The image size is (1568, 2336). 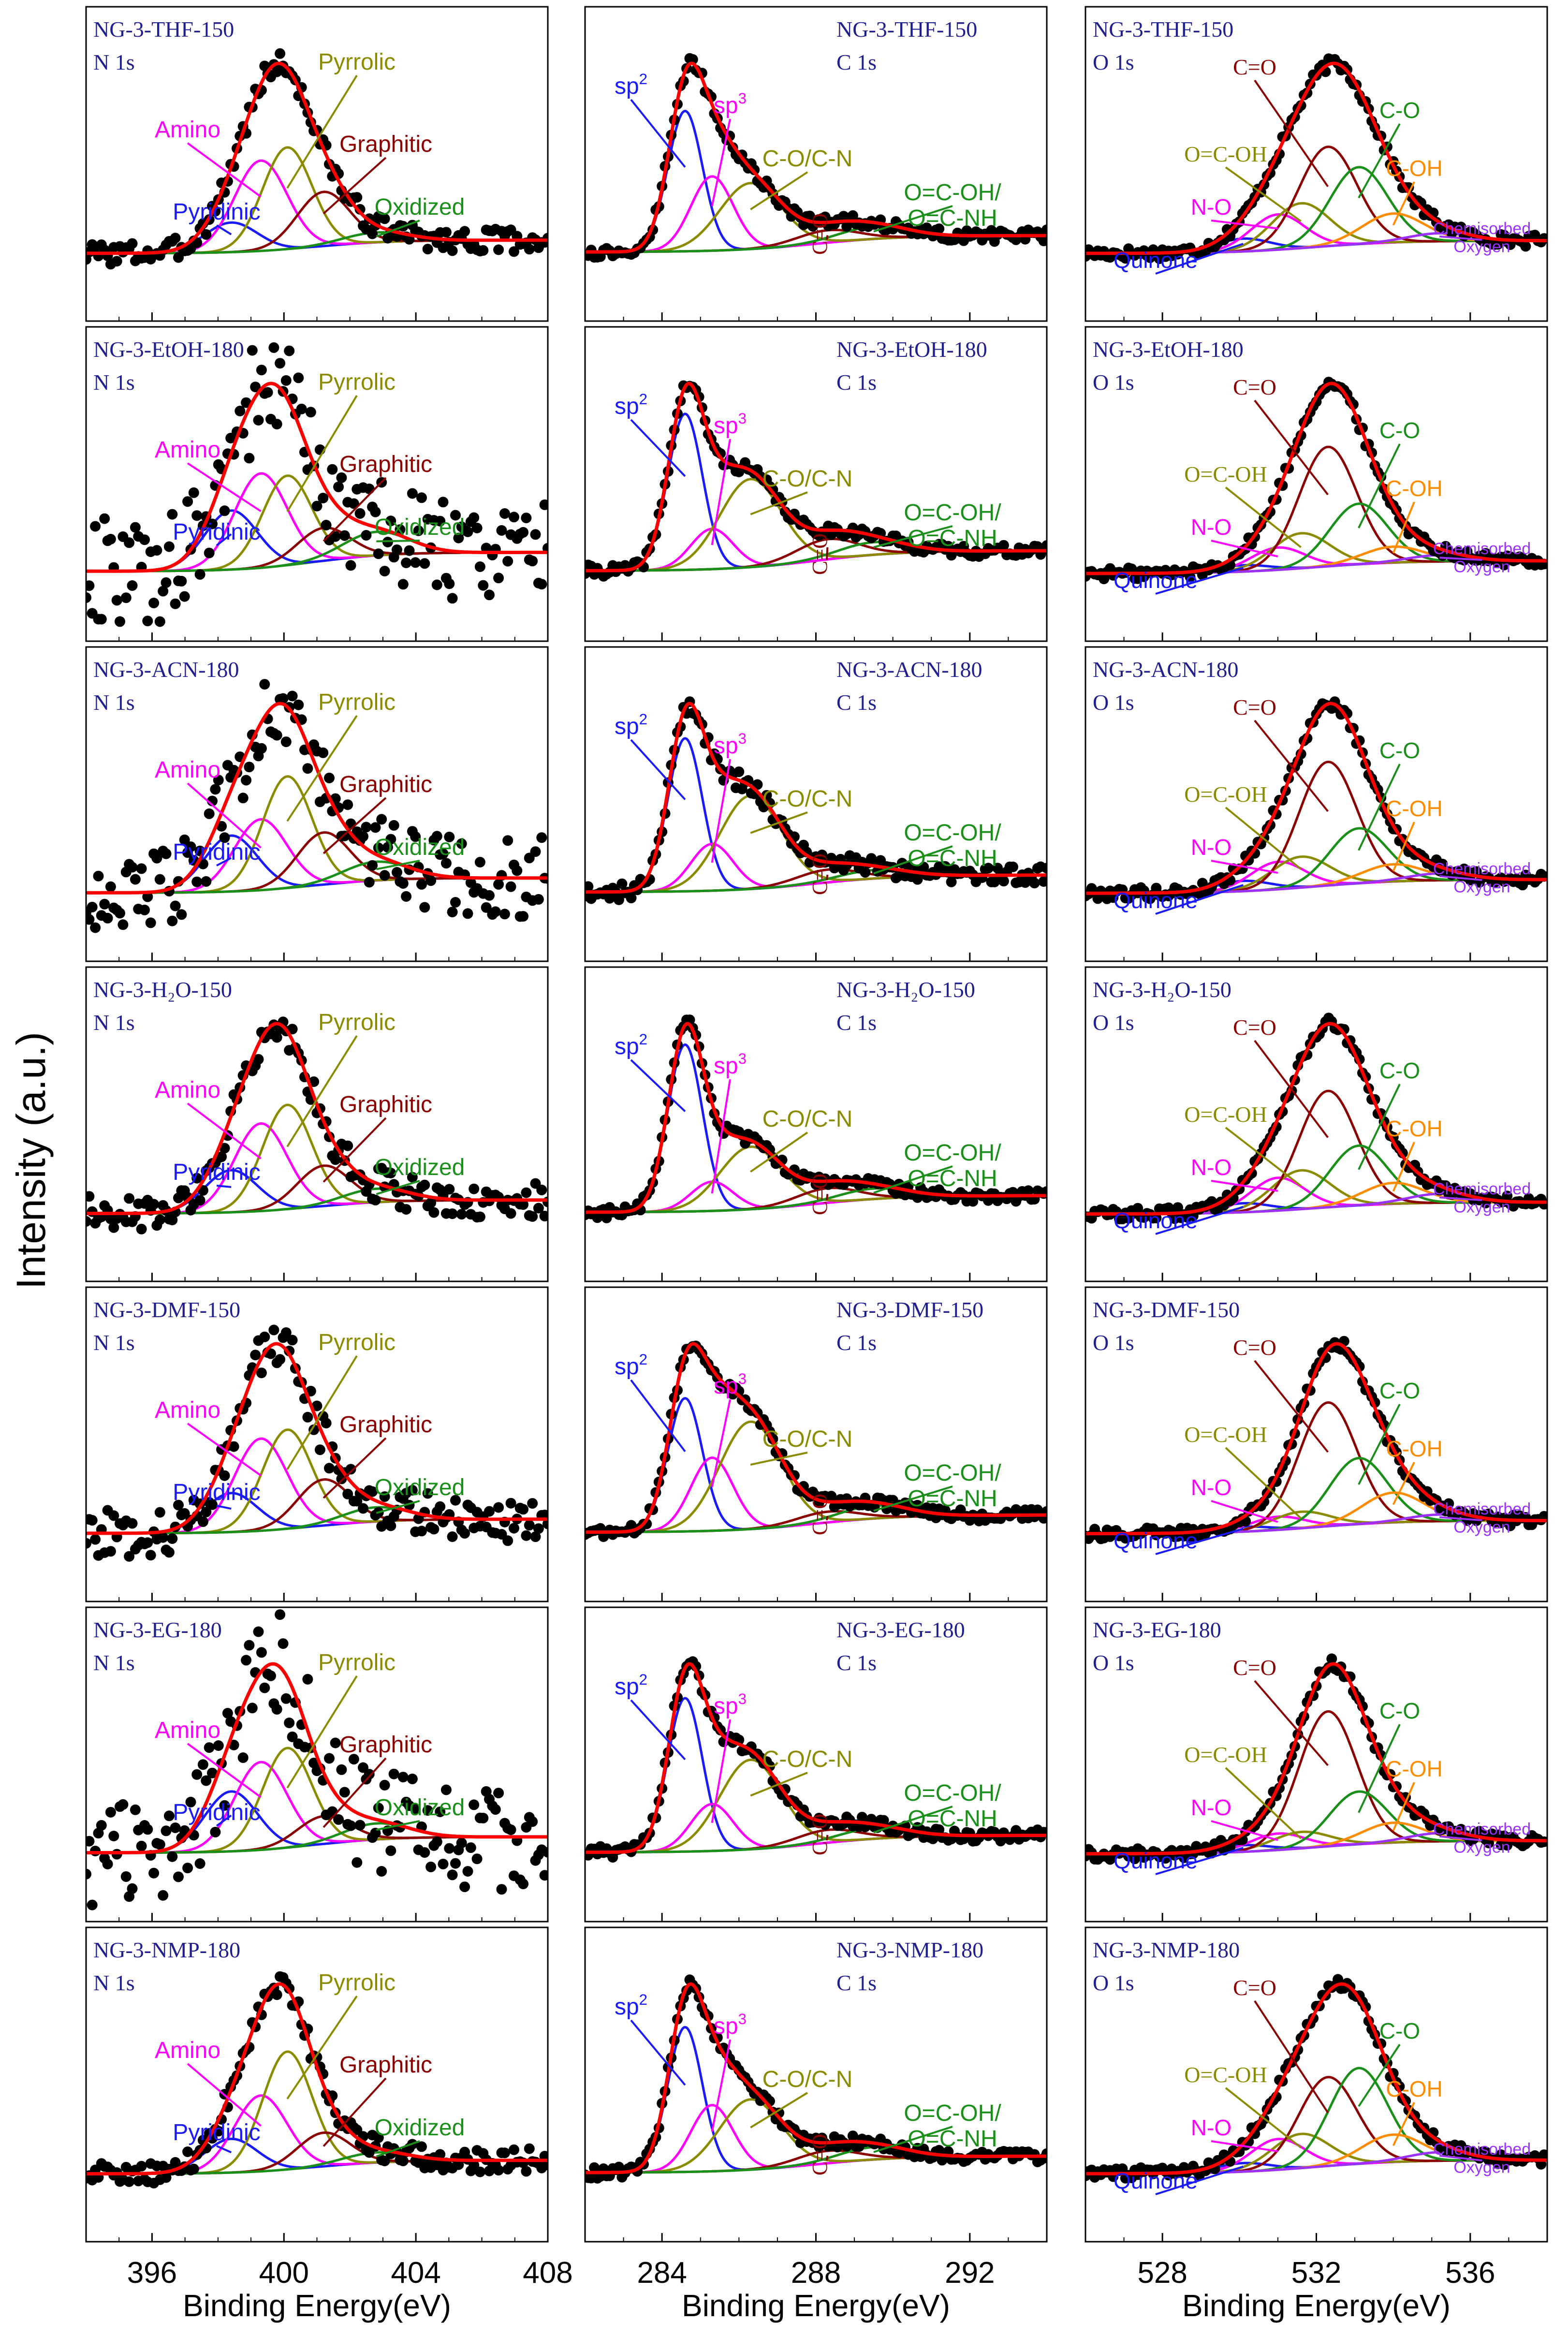 I want to click on sample-label: NG-3-EG-180, so click(x=1157, y=1629).